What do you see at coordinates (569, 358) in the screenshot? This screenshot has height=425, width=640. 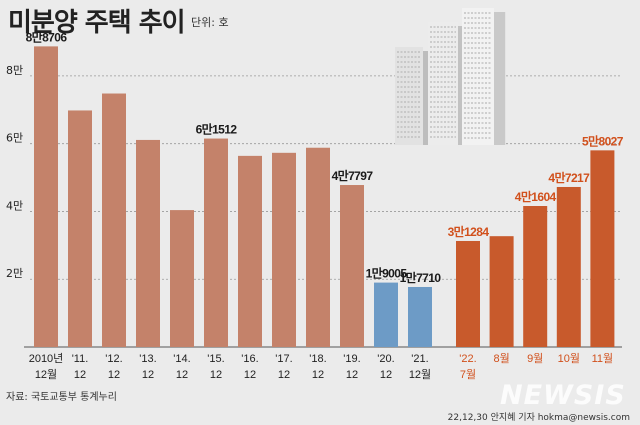 I see `x-tick-label: 10월` at bounding box center [569, 358].